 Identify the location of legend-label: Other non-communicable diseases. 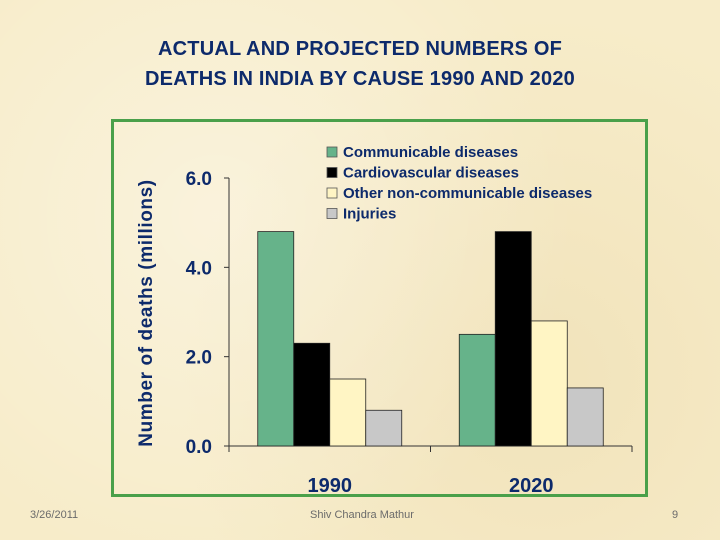
(467, 193).